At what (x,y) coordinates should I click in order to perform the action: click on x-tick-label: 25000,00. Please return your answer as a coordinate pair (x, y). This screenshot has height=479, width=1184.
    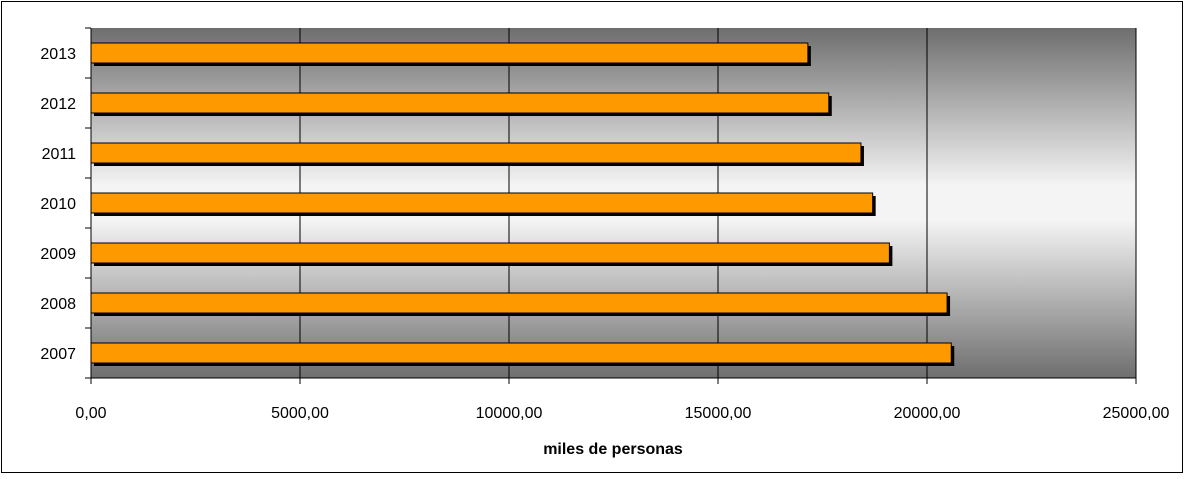
    Looking at the image, I should click on (1136, 413).